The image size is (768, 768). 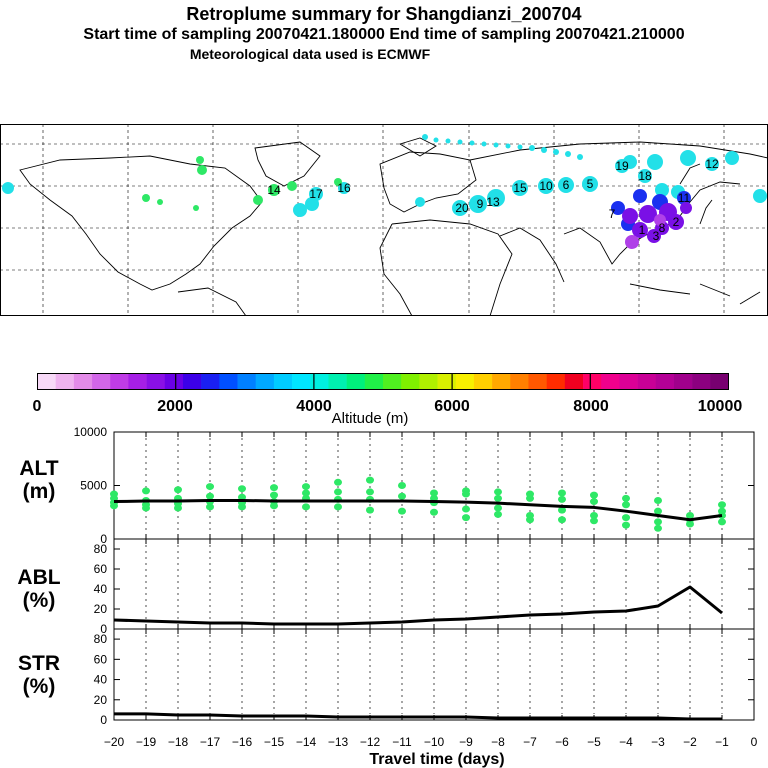 What do you see at coordinates (101, 700) in the screenshot?
I see `y-tick-label: 20` at bounding box center [101, 700].